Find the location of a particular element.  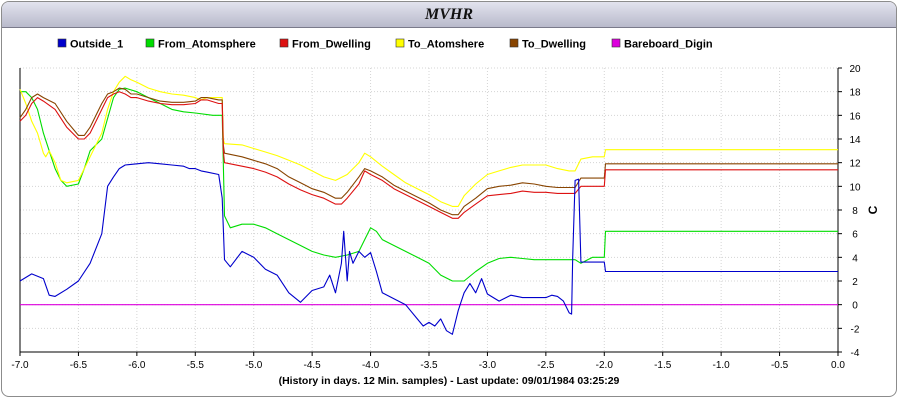

x-tick-label: -6.5 is located at coordinates (79, 365).